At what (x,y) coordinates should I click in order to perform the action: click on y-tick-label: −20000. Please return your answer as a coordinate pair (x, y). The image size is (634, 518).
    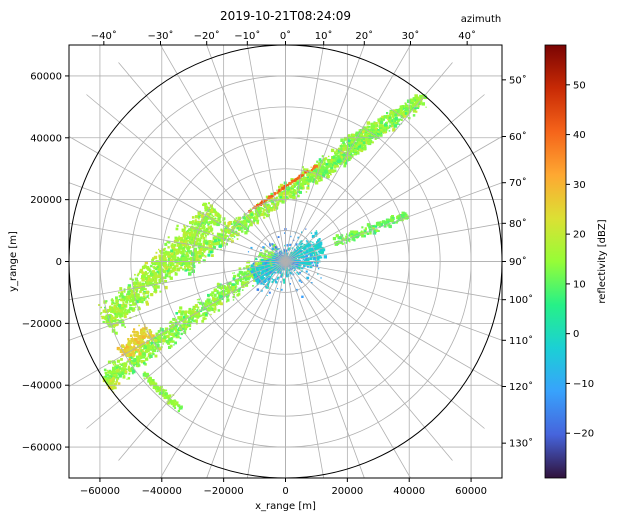
    Looking at the image, I should click on (42, 324).